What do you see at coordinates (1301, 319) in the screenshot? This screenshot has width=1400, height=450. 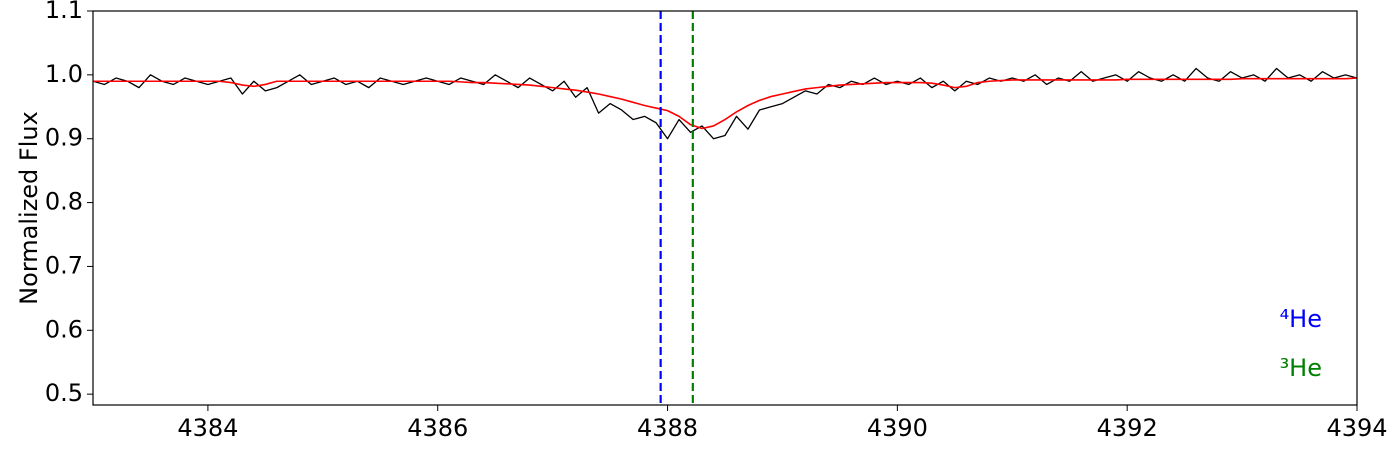 I see `line-label: ⁴He` at bounding box center [1301, 319].